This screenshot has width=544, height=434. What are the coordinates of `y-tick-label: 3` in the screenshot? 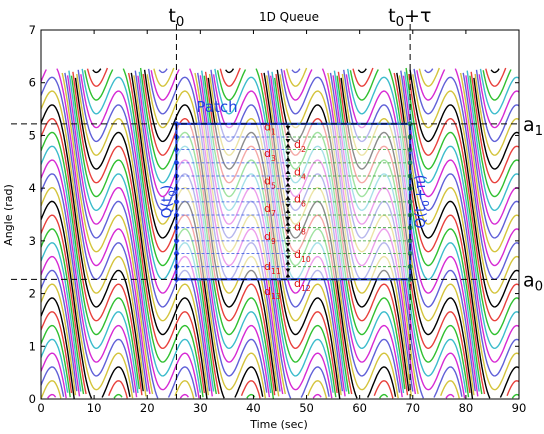 It's located at (32, 241).